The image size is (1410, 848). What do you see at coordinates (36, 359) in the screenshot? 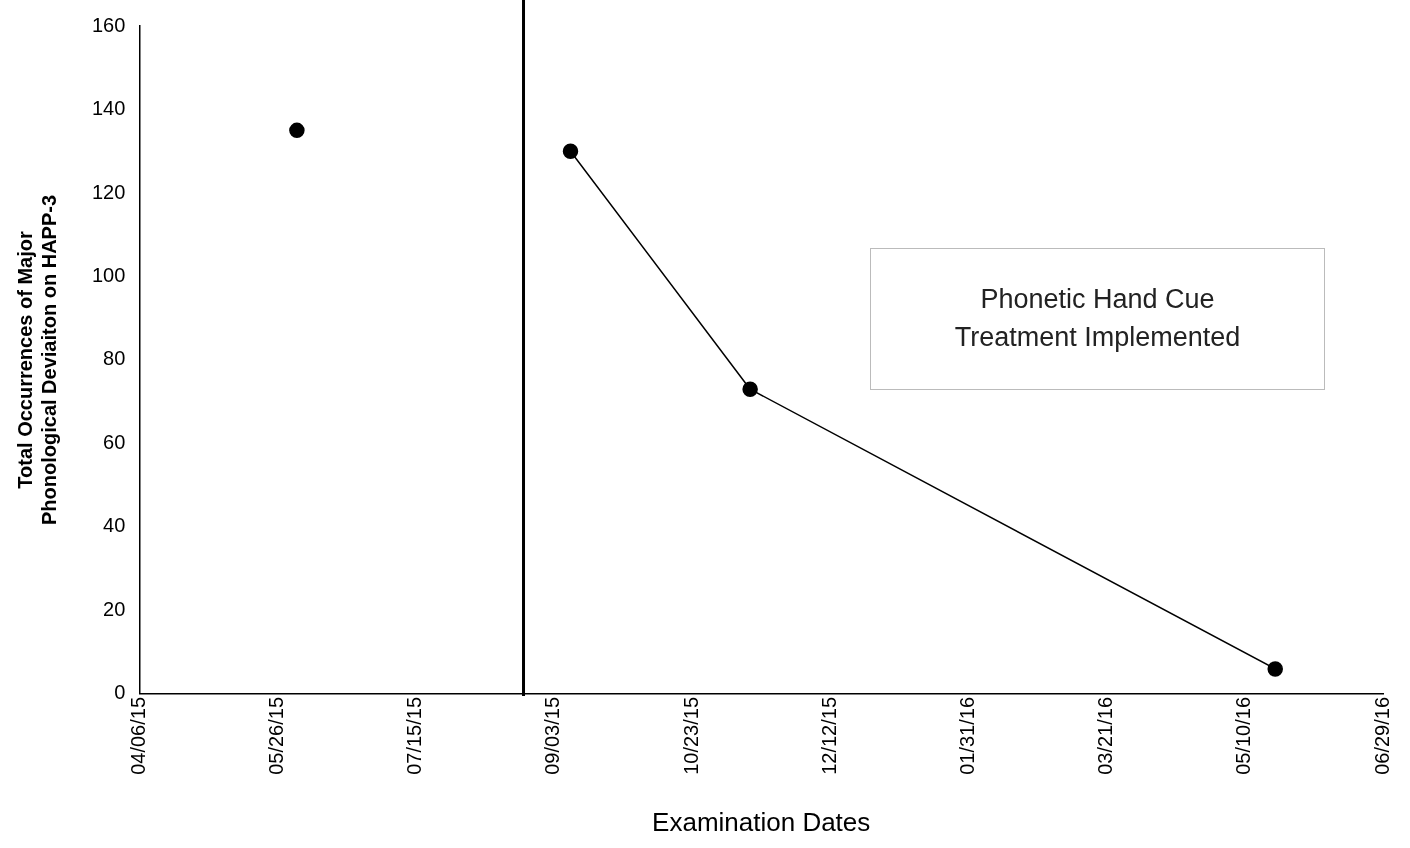
I see `y-axis-title: Total Occurrences of Major Phonological Deviaiton on HAPP-3` at bounding box center [36, 359].